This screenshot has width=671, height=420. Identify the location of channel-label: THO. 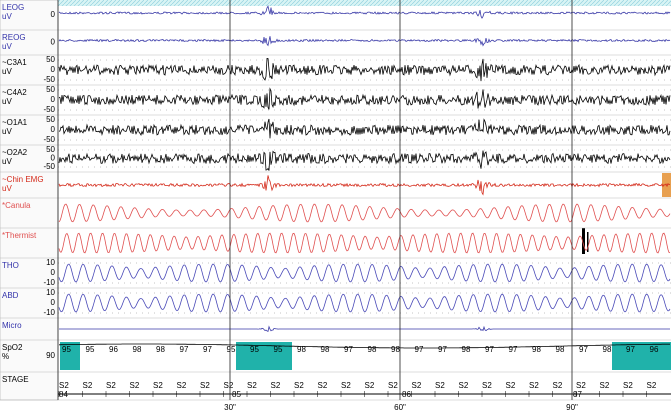
(10, 265).